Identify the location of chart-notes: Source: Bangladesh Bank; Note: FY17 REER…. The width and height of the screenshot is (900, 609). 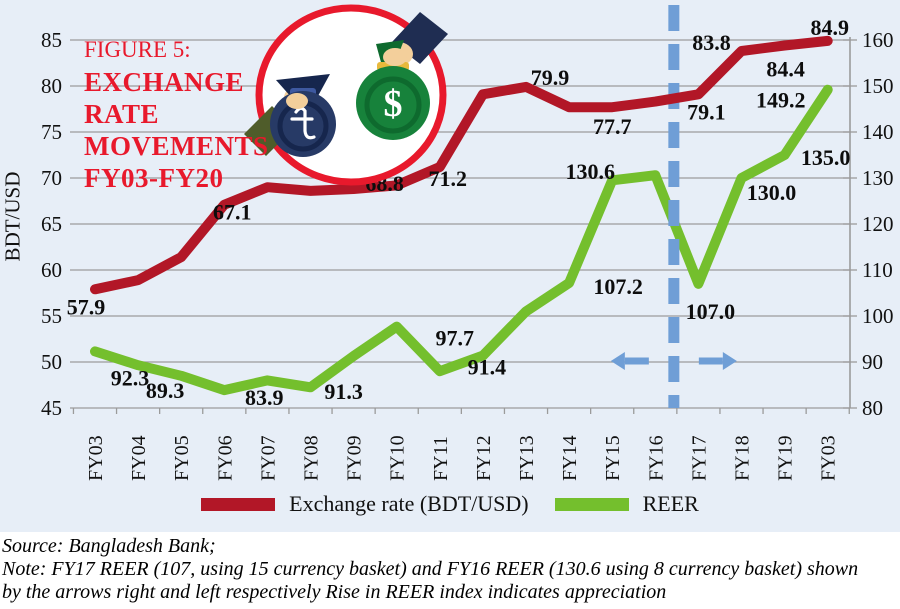
(450, 570).